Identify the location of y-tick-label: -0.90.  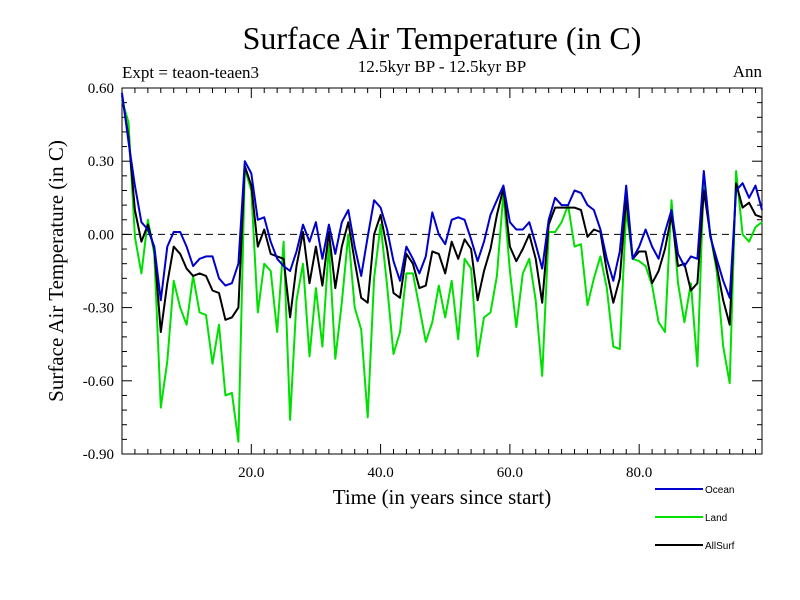
(98, 455).